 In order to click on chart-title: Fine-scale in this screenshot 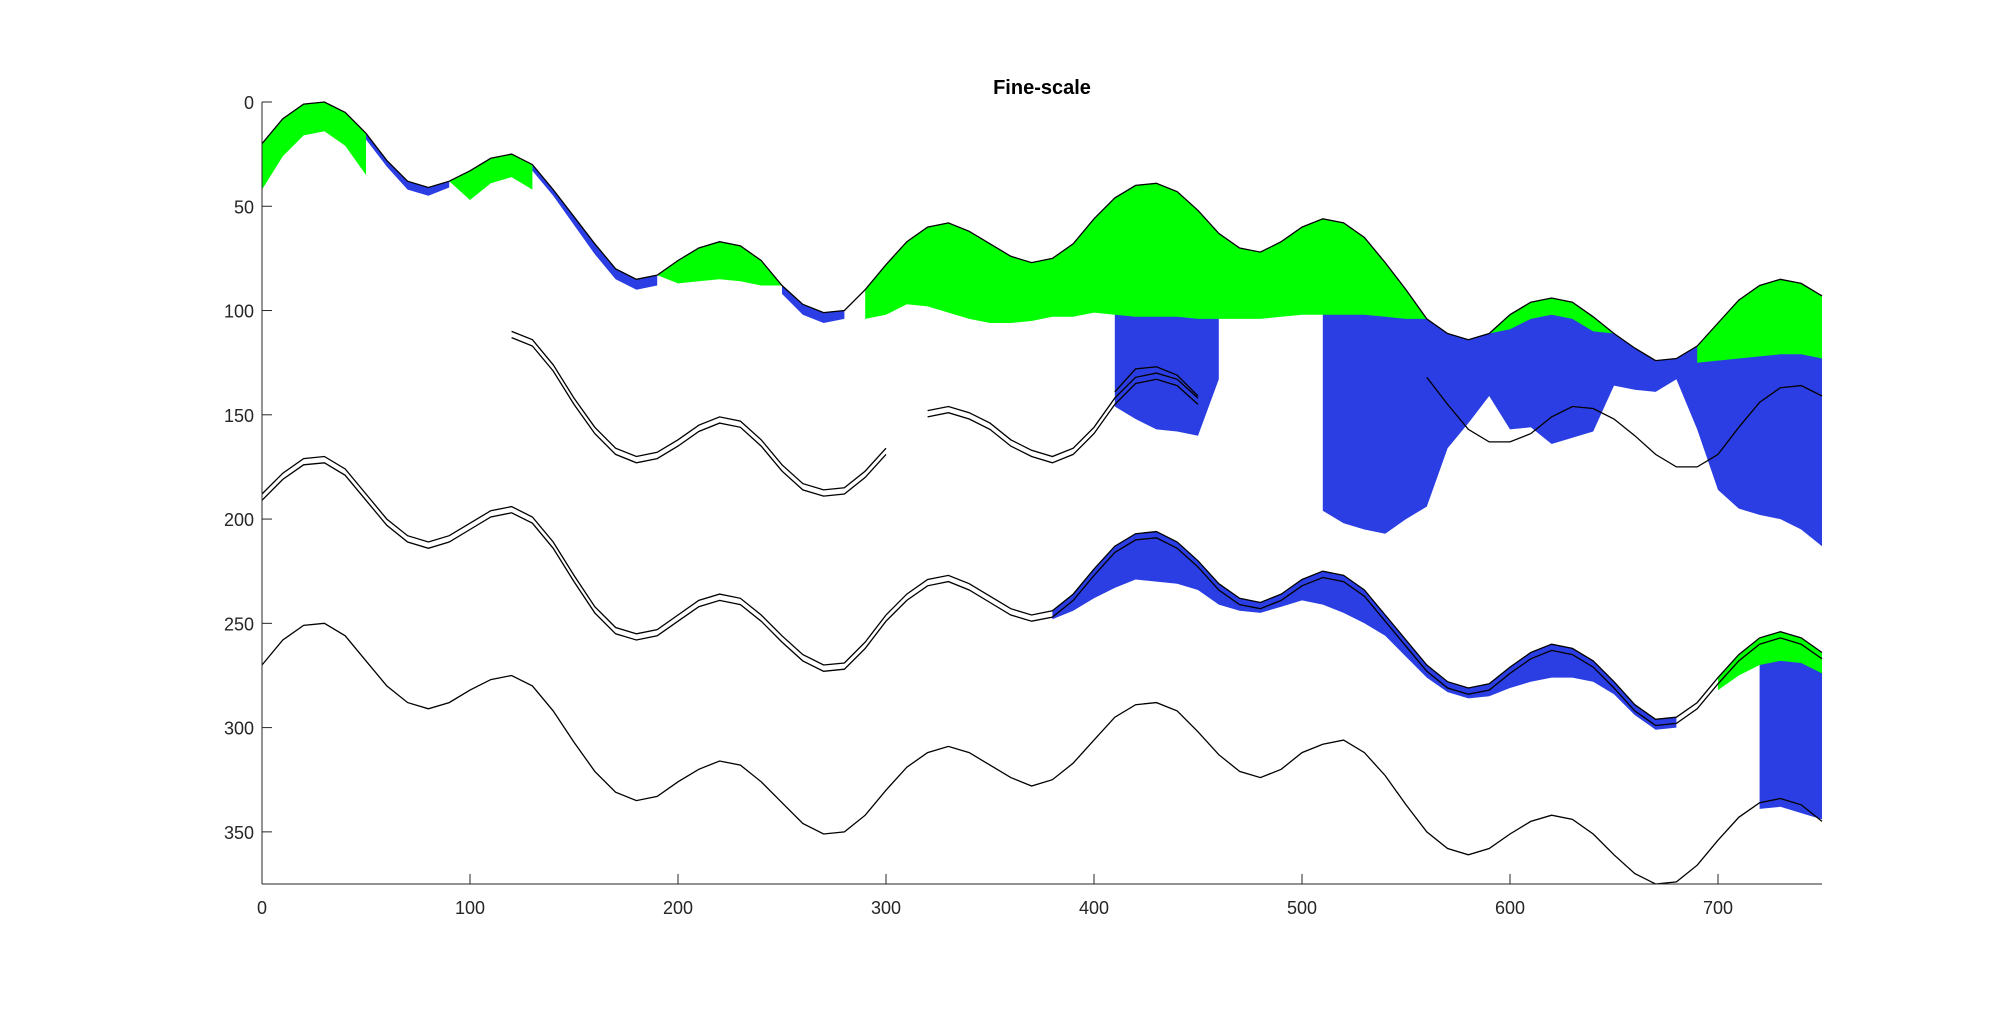, I will do `click(1042, 88)`.